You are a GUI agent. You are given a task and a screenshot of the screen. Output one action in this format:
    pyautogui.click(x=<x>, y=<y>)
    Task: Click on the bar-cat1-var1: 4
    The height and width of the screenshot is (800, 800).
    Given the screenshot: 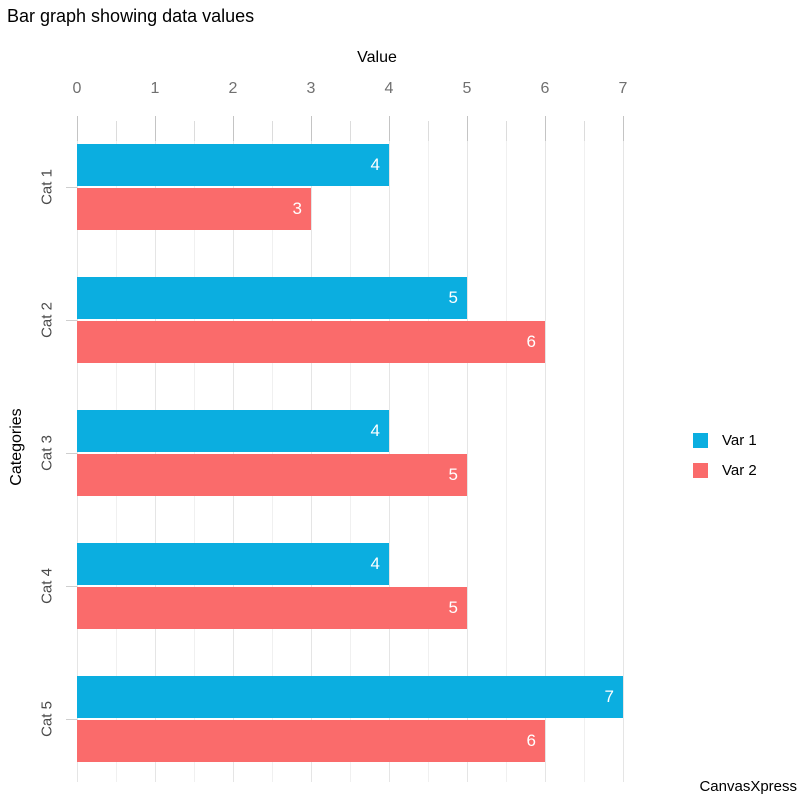 What is the action you would take?
    pyautogui.click(x=233, y=165)
    